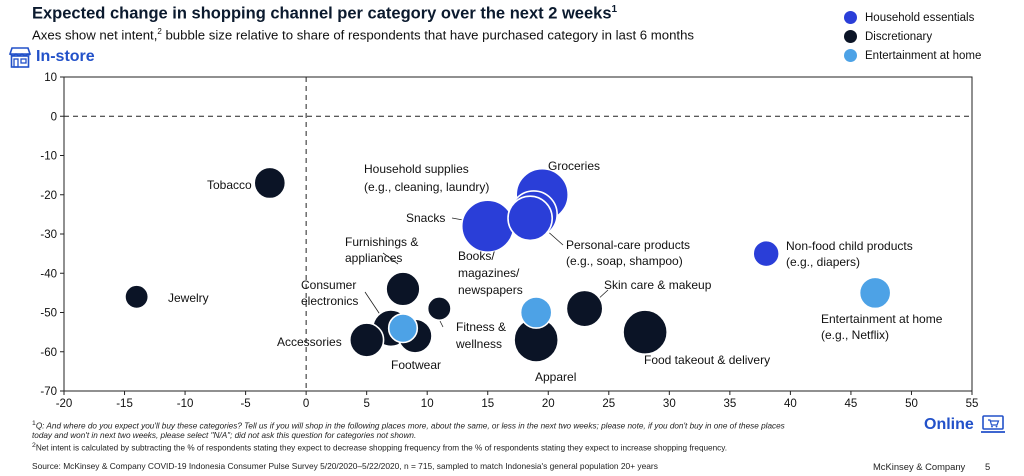 The width and height of the screenshot is (1024, 476). I want to click on x-tick-label: 45, so click(851, 404).